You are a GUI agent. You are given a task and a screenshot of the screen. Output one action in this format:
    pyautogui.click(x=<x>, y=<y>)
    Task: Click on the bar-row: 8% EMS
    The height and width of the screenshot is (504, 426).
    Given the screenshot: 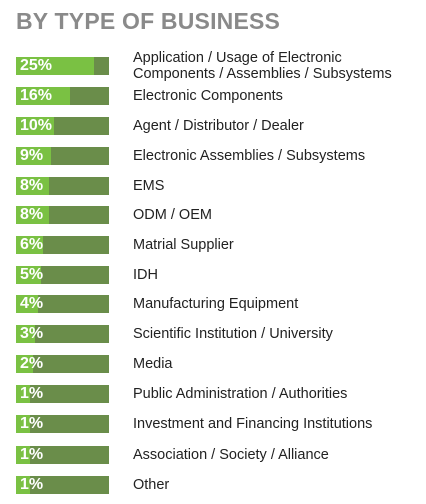 What is the action you would take?
    pyautogui.click(x=213, y=186)
    